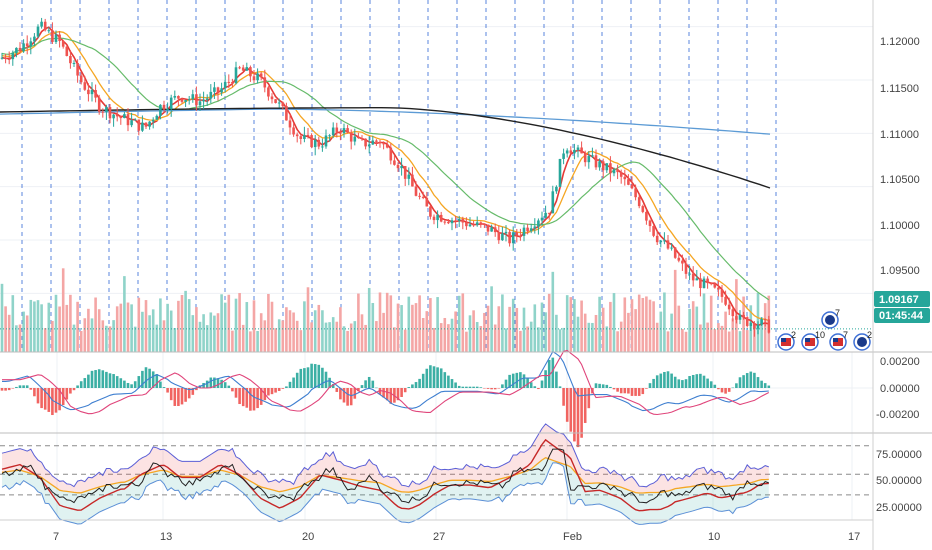 This screenshot has height=550, width=932. I want to click on macd-axis: 0.00200 0.00000 -0.00200, so click(898, 388).